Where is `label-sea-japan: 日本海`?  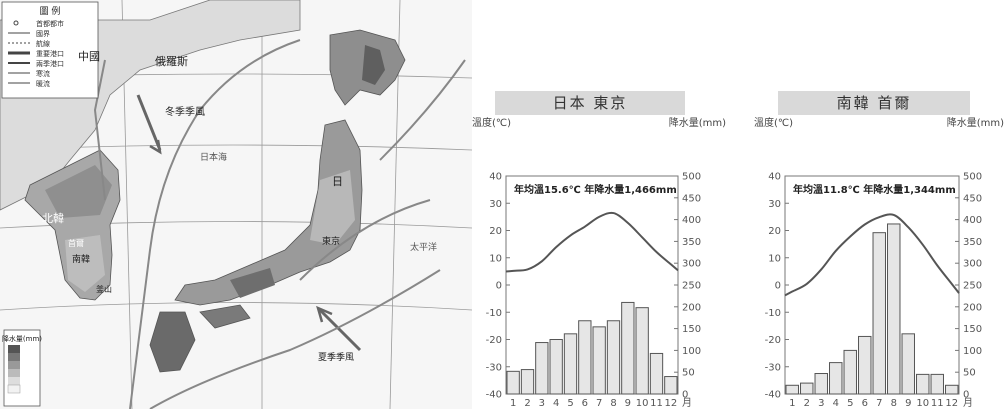 label-sea-japan: 日本海 is located at coordinates (213, 157).